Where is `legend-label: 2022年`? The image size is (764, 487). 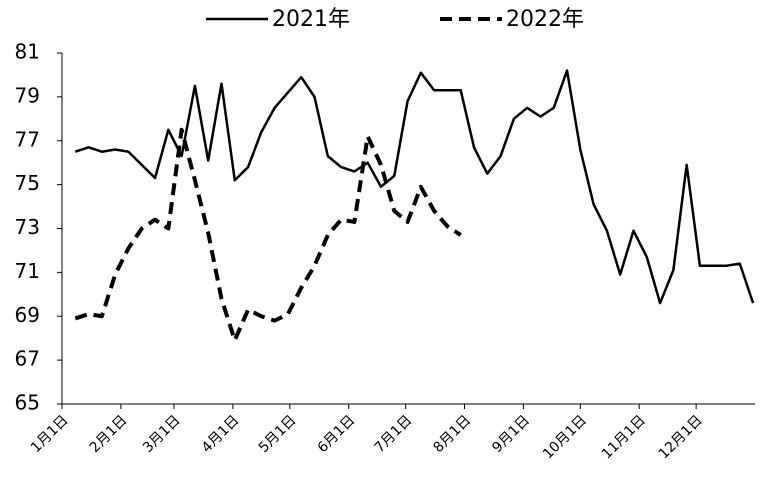 legend-label: 2022年 is located at coordinates (545, 19).